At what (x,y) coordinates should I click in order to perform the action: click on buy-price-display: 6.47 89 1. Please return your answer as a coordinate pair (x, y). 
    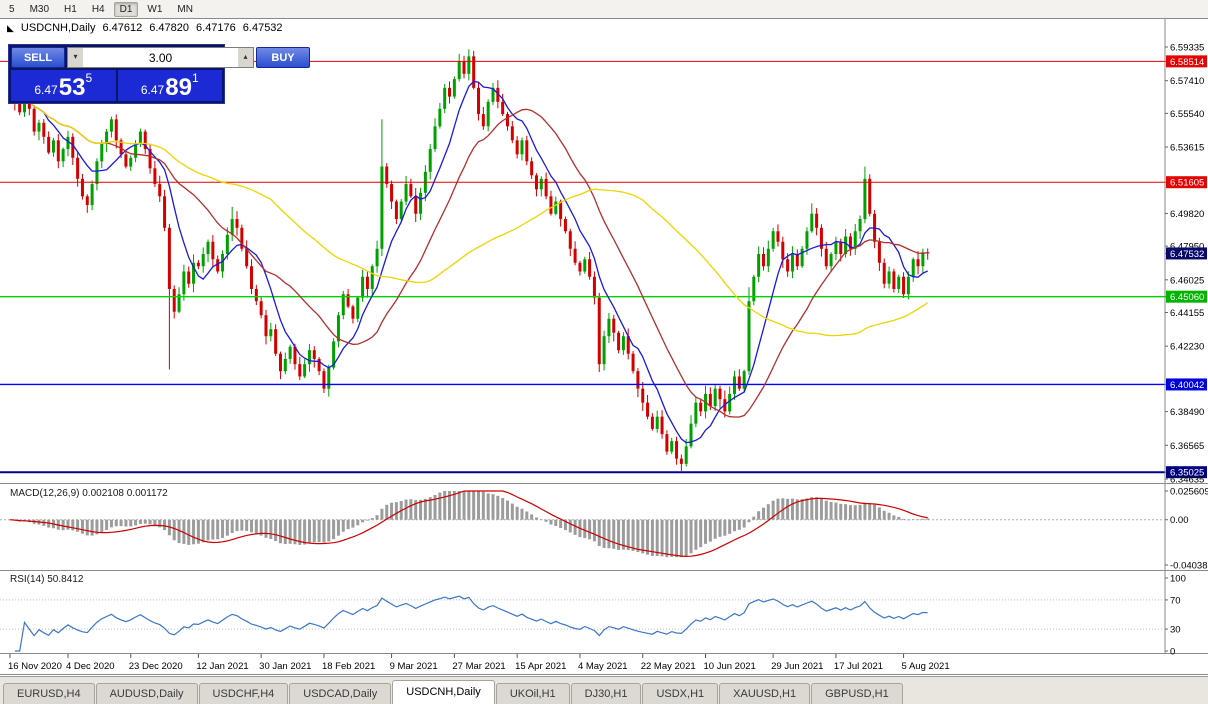
    Looking at the image, I should click on (169, 85).